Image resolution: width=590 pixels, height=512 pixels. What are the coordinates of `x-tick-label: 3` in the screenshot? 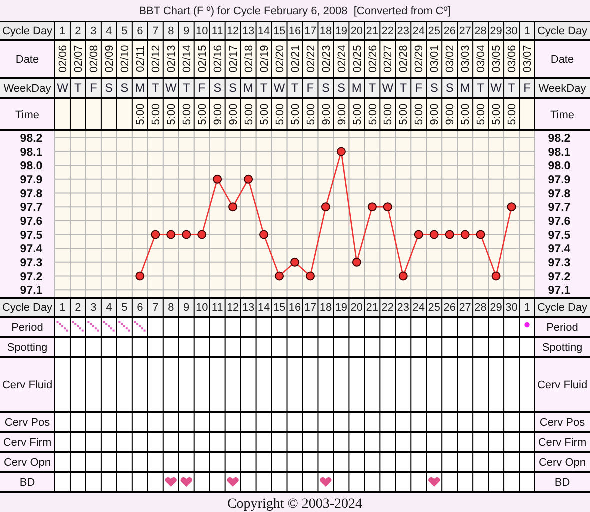 It's located at (93, 308).